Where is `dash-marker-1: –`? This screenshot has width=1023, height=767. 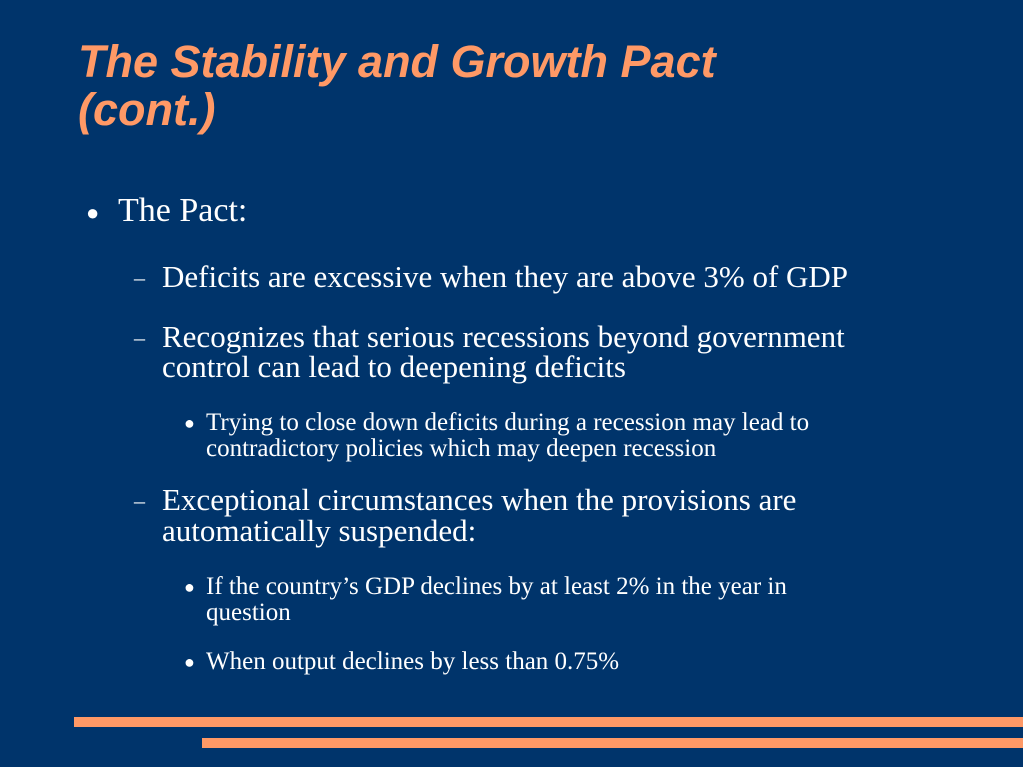 dash-marker-1: – is located at coordinates (139, 277).